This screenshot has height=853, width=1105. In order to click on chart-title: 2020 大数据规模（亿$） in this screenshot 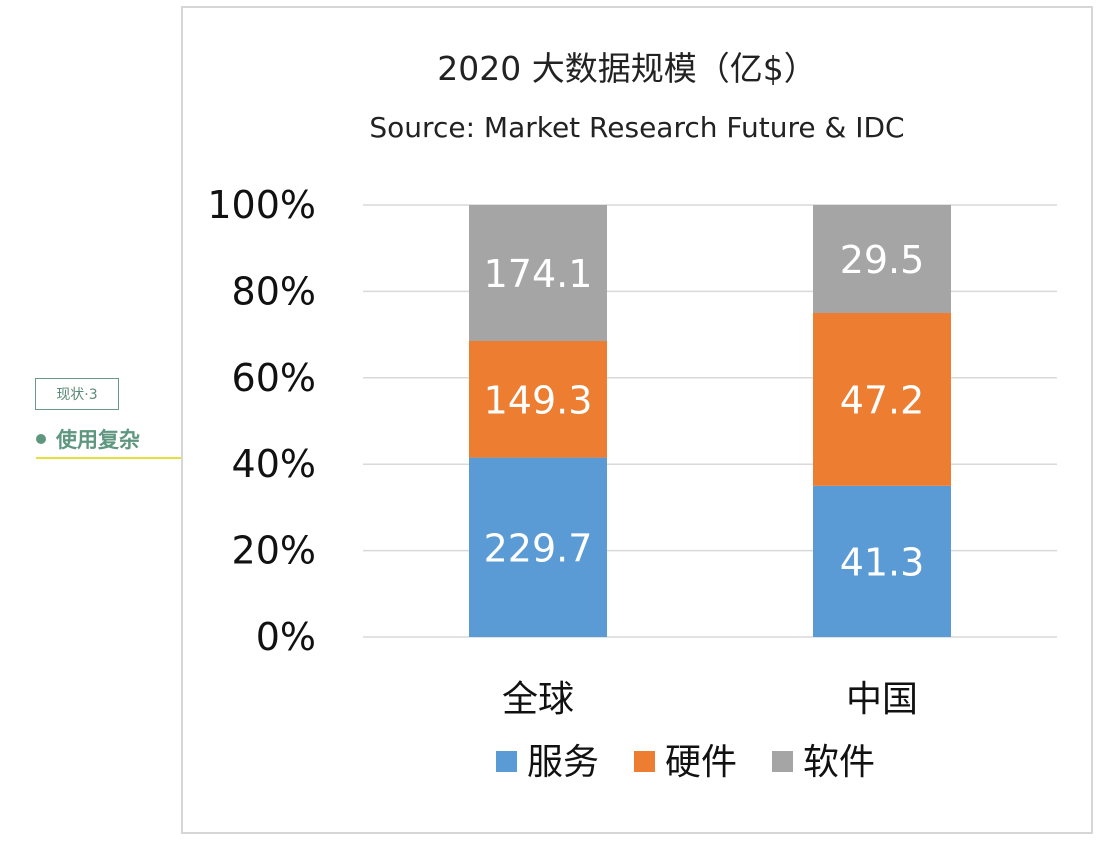, I will do `click(626, 68)`.